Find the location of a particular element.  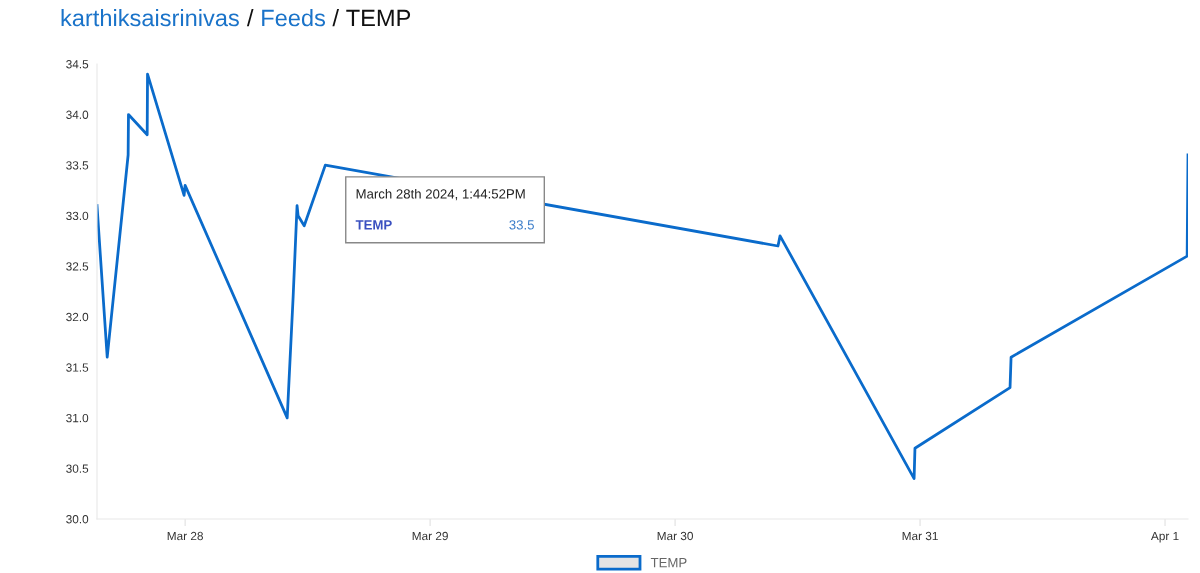

legend-label: TEMP is located at coordinates (668, 563).